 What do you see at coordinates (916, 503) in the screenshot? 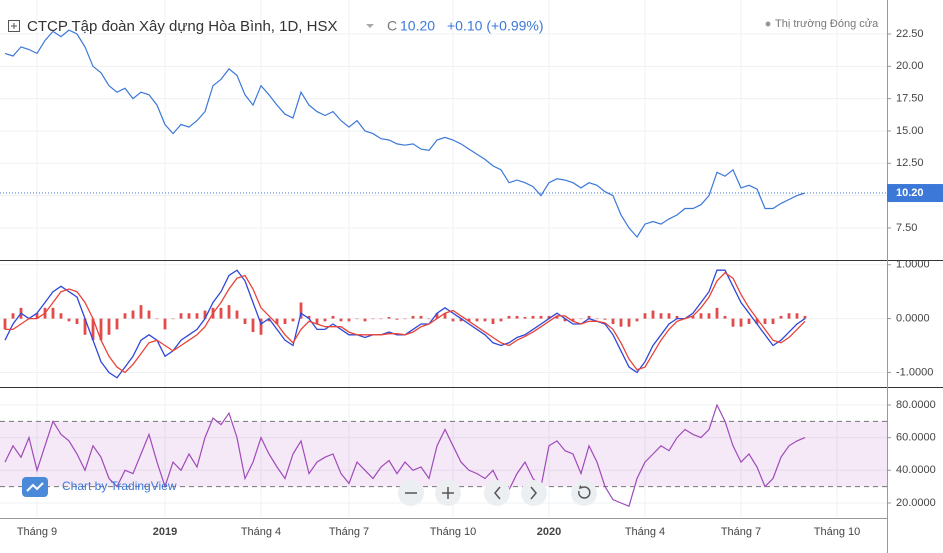
I see `y-tick-label: 20.0000` at bounding box center [916, 503].